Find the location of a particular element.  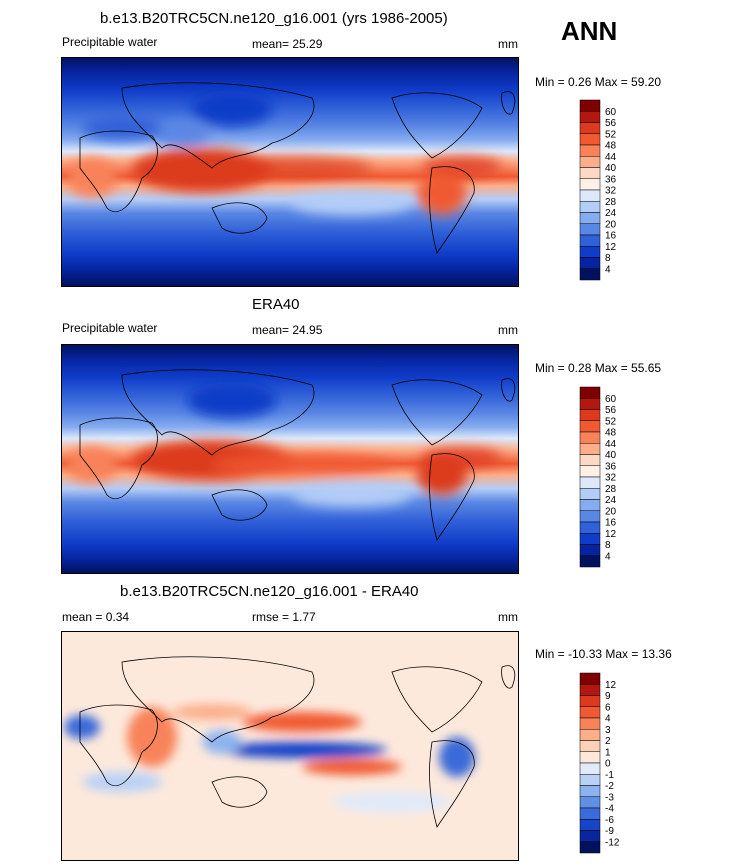

colorbar-tick-label: 0 is located at coordinates (608, 764).